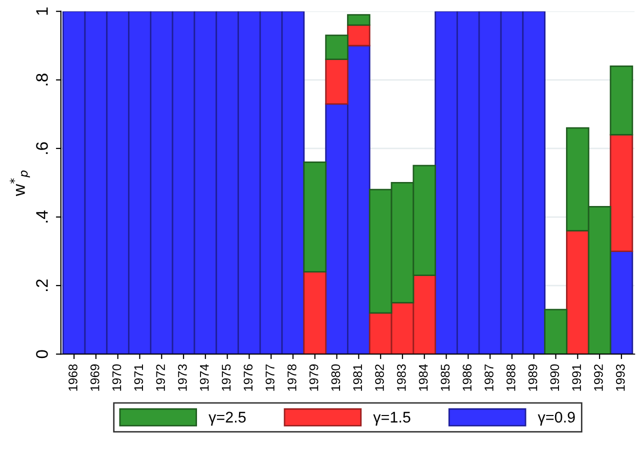 This screenshot has height=454, width=641. What do you see at coordinates (270, 377) in the screenshot?
I see `x-tick-label: 1977` at bounding box center [270, 377].